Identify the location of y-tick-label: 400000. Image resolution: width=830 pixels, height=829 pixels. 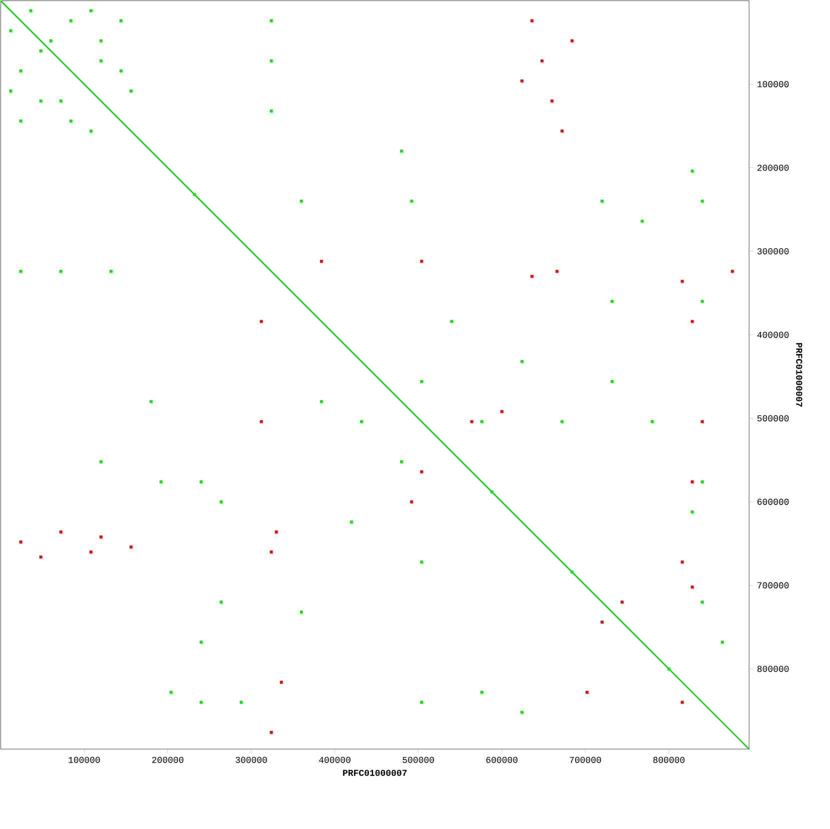
(773, 335).